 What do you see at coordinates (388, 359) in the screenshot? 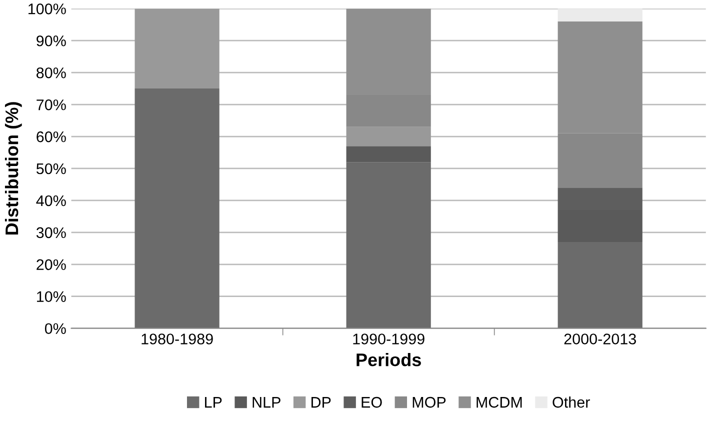
I see `x-axis-title: Periods` at bounding box center [388, 359].